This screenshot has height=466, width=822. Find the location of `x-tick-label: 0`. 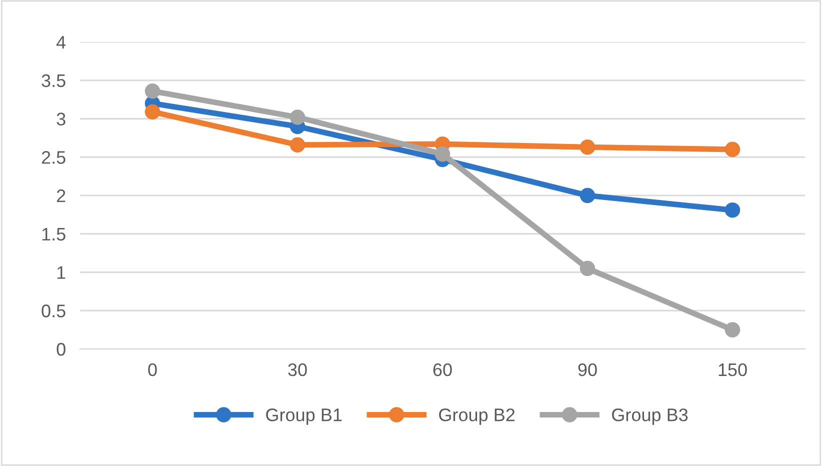

x-tick-label: 0 is located at coordinates (152, 369).